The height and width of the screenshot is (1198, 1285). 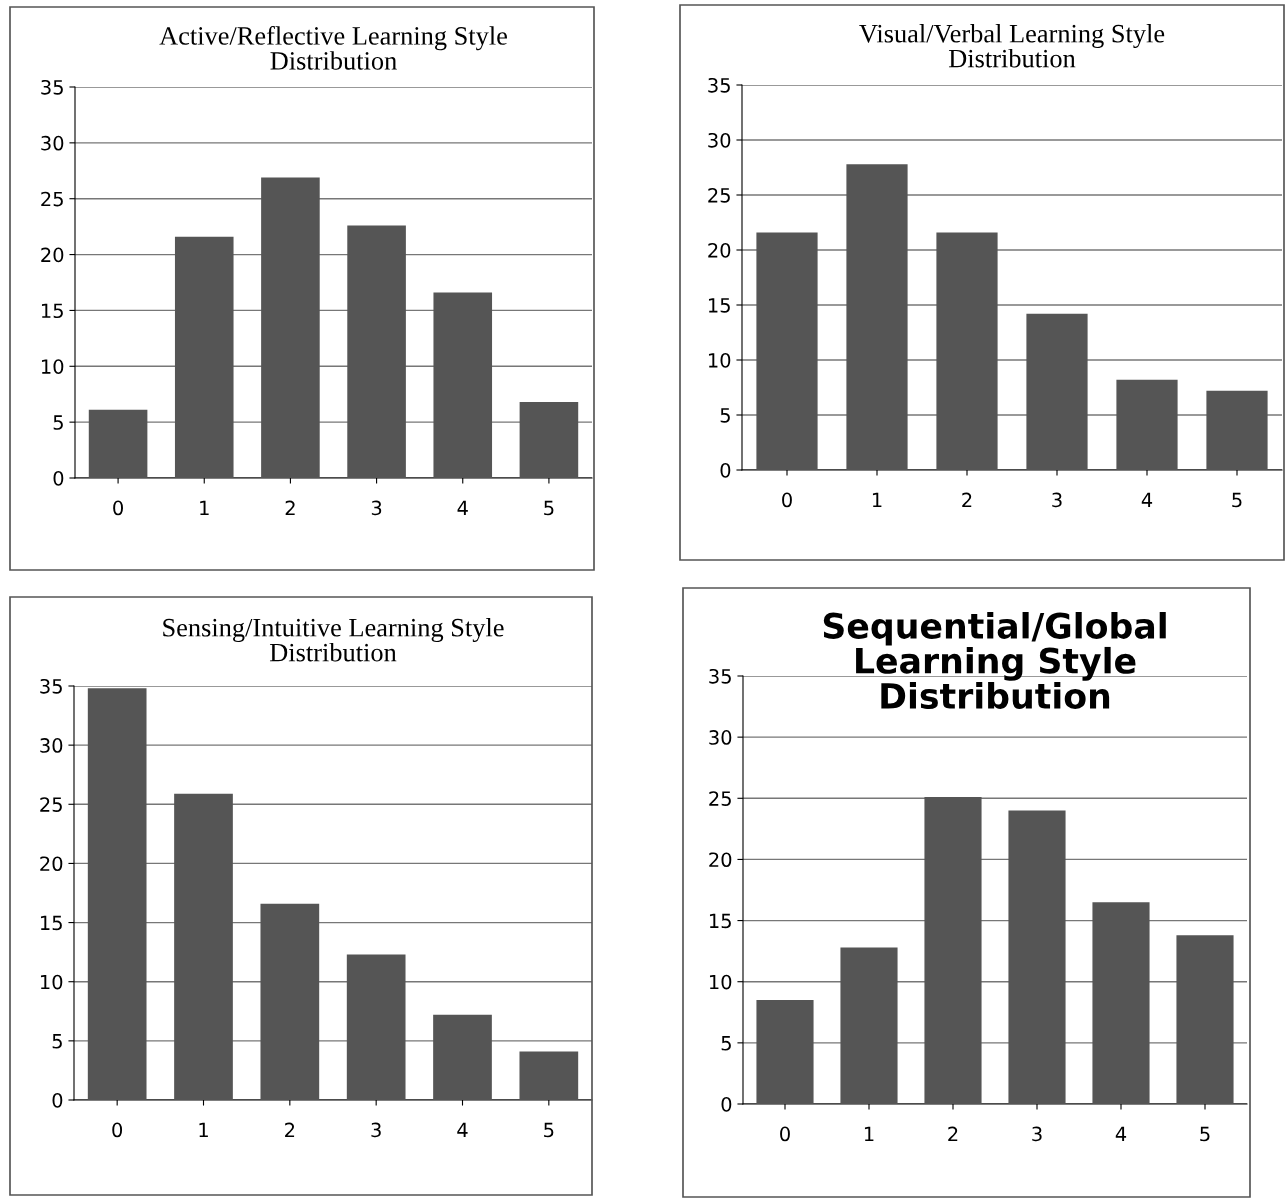 What do you see at coordinates (333, 48) in the screenshot?
I see `chart-title: Active/Reflective Learning Style Distribution` at bounding box center [333, 48].